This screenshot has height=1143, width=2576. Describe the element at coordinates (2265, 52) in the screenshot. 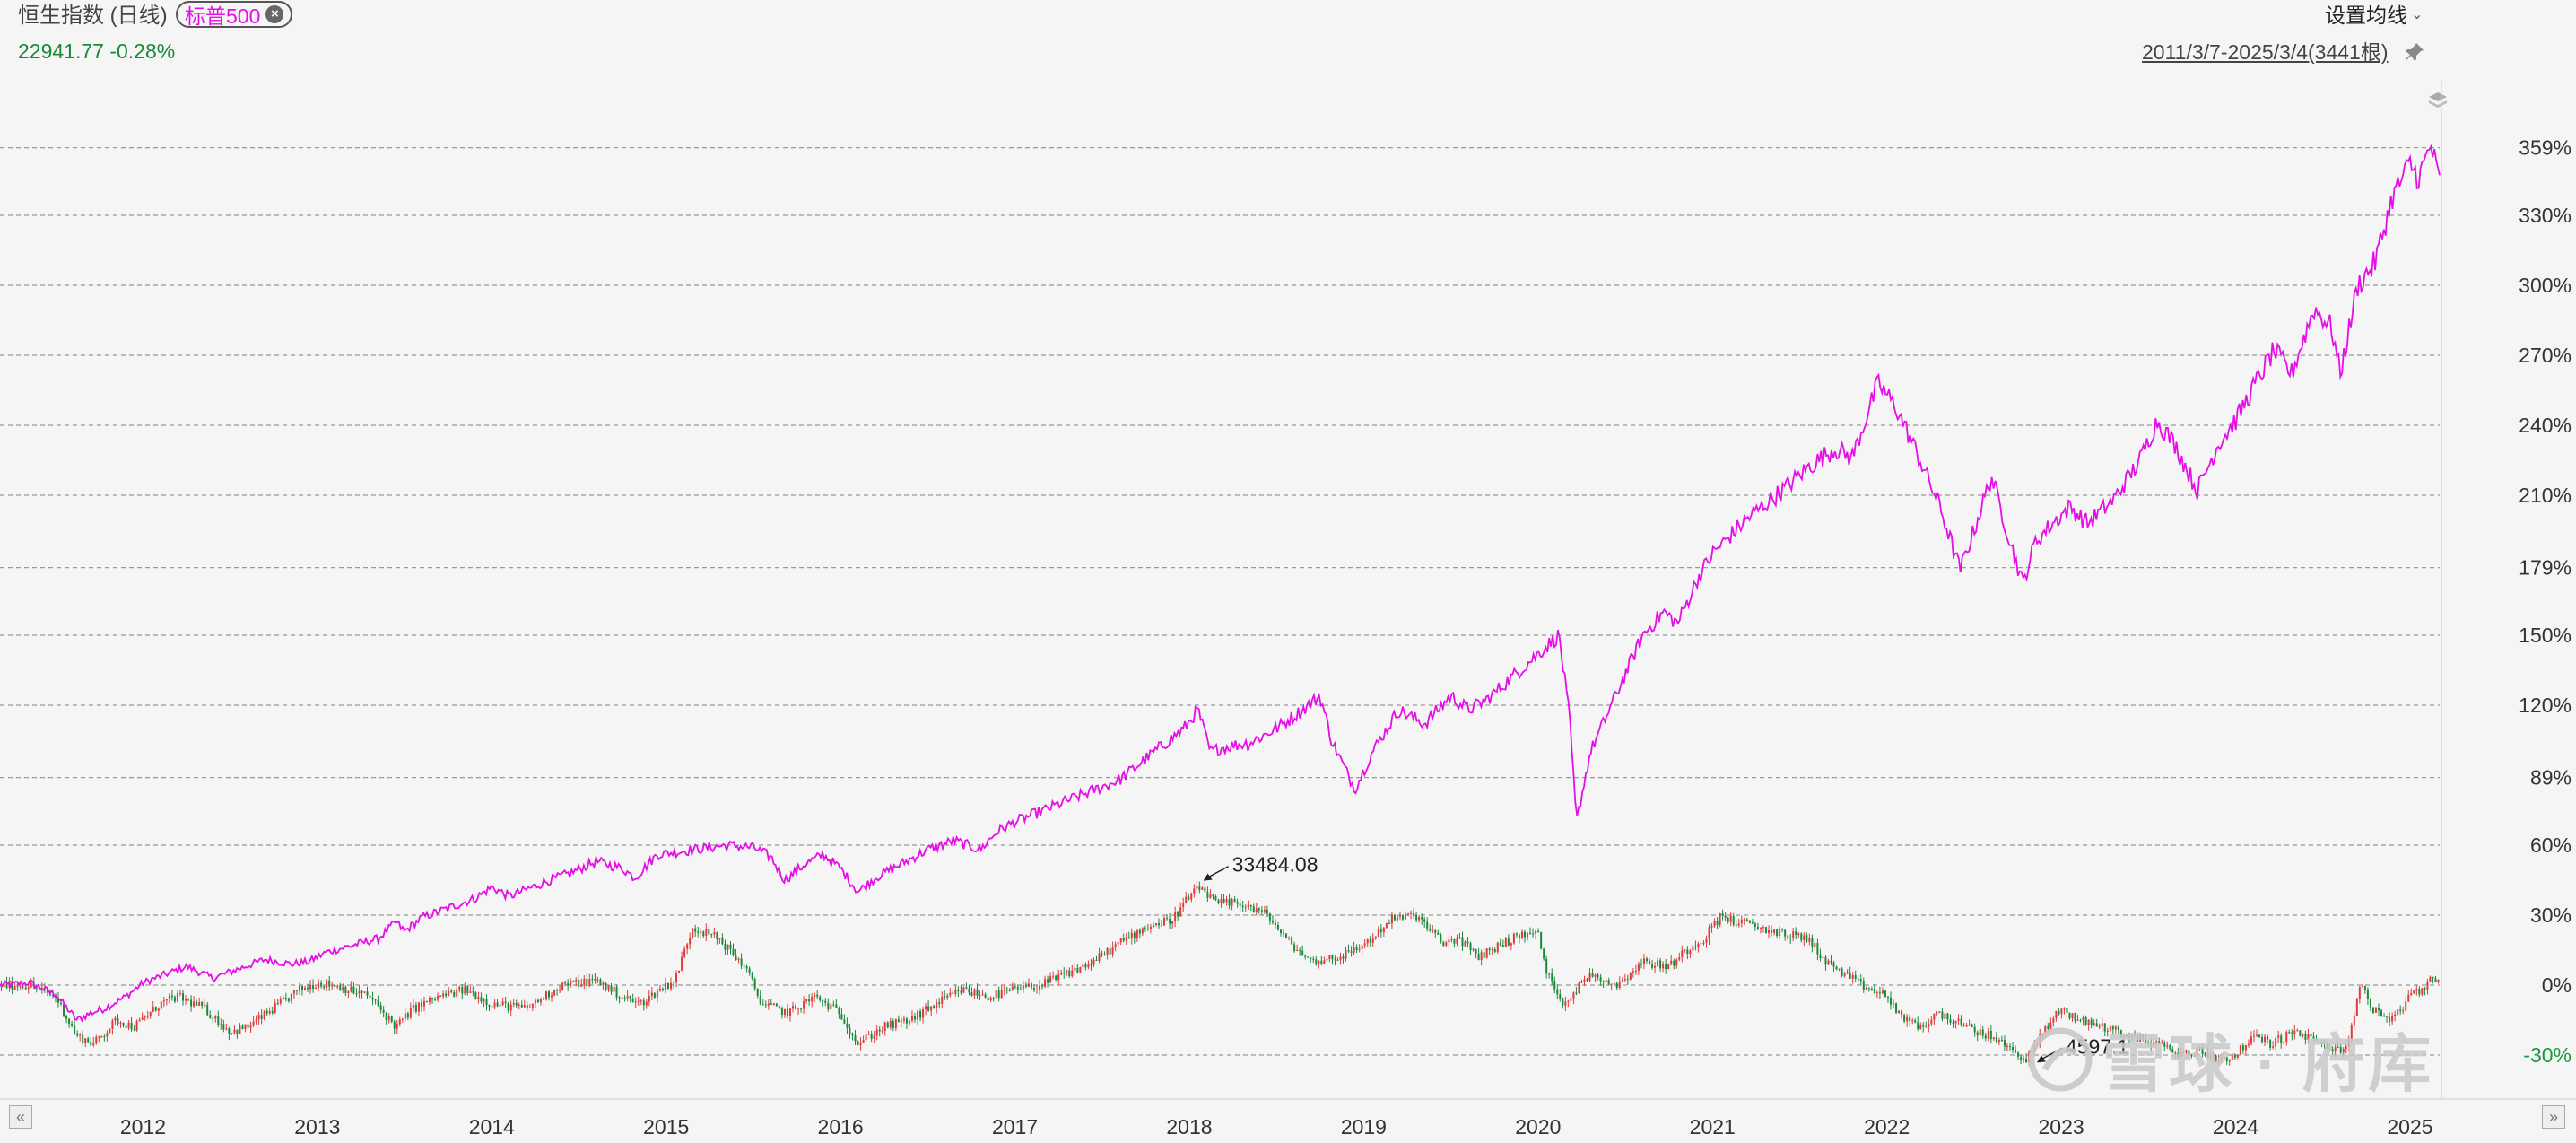

I see `date-range-label: 2011/3/7-2025/3/4(3441根)` at that location.